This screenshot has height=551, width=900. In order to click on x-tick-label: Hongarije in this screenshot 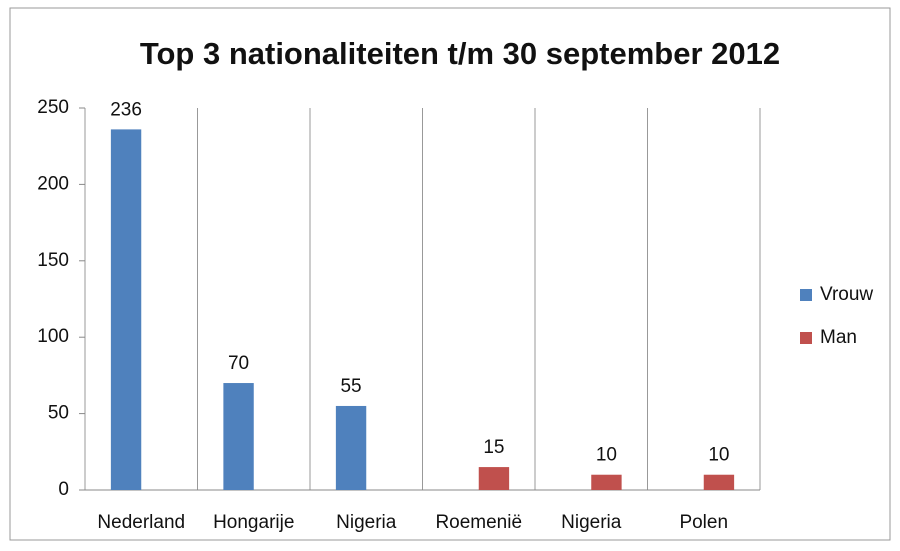, I will do `click(253, 522)`.